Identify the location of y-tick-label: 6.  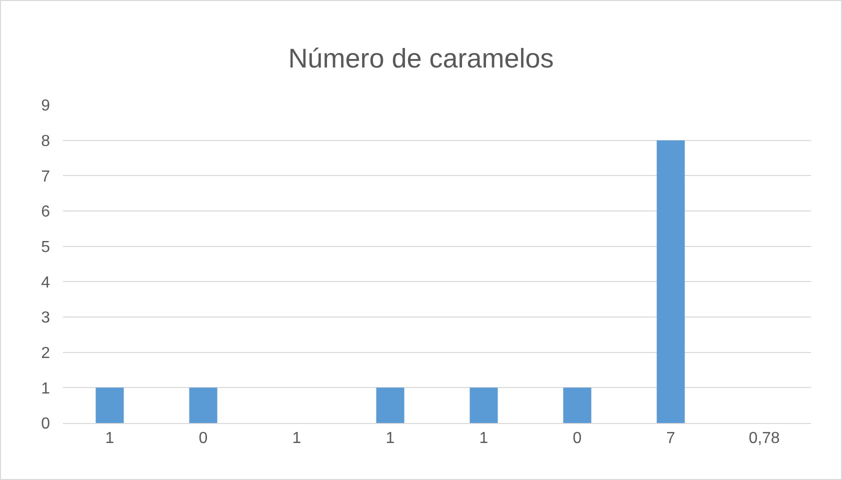
(45, 212).